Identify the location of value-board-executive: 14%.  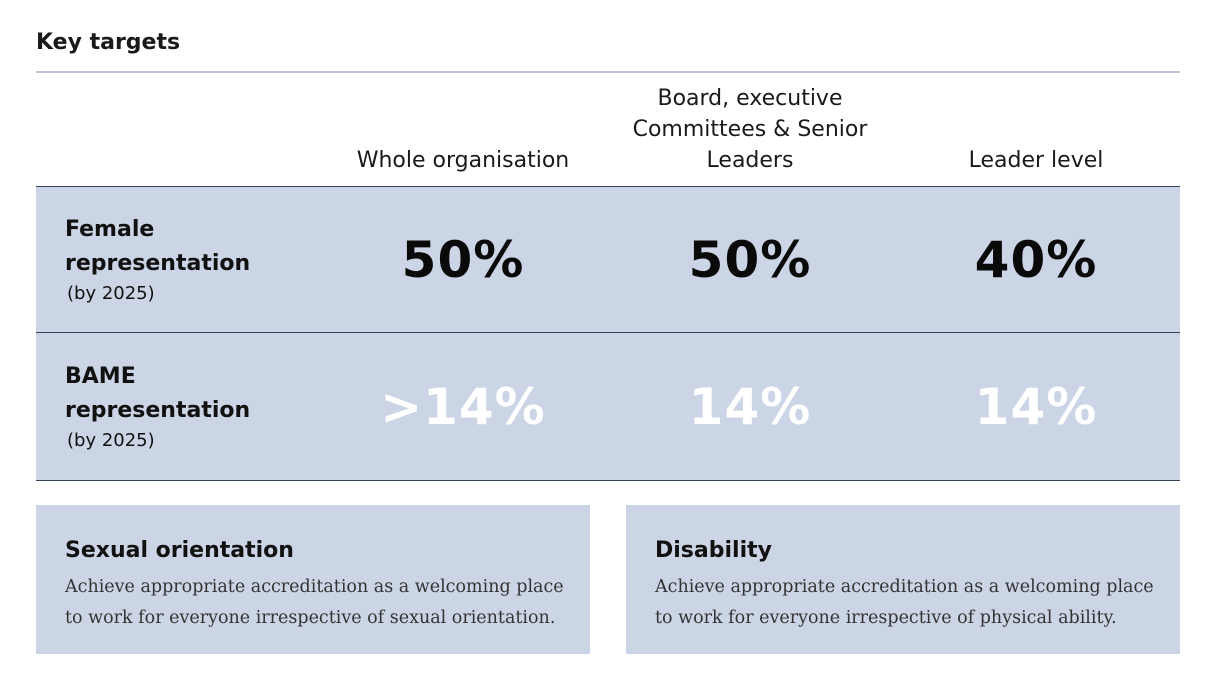
(750, 406).